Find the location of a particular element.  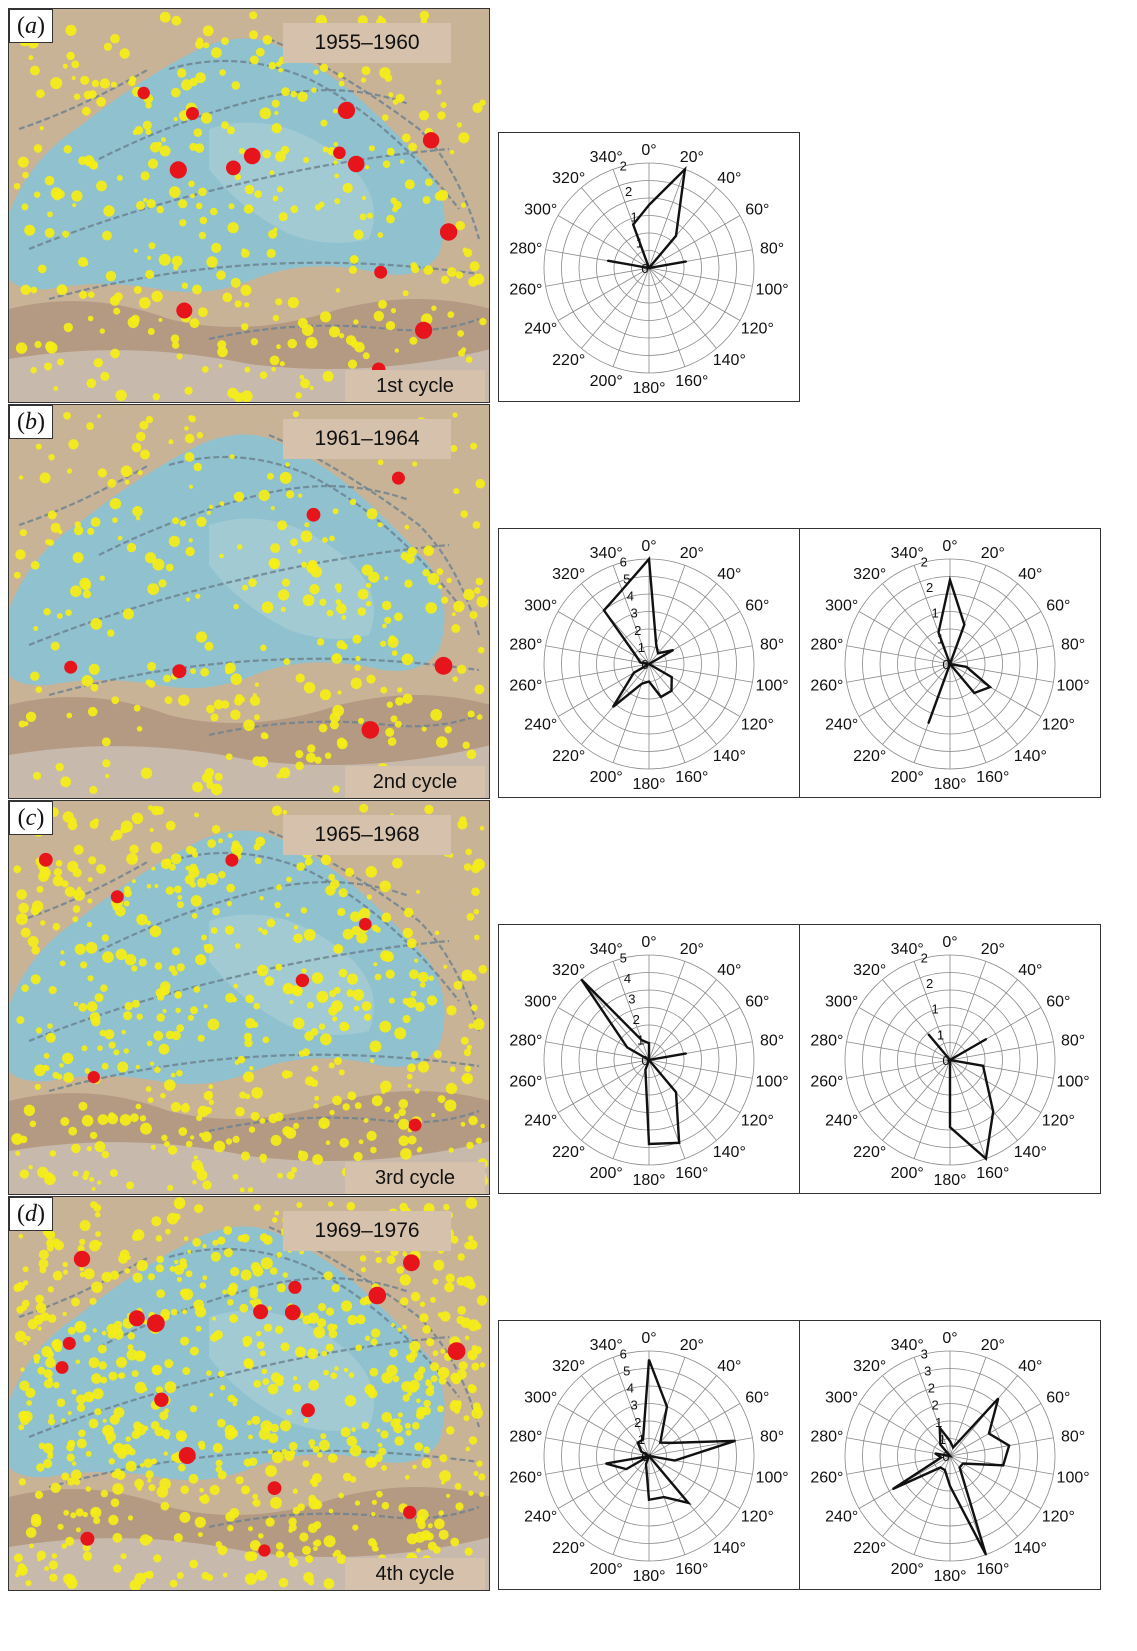

scale-label: 5 is located at coordinates (623, 957).